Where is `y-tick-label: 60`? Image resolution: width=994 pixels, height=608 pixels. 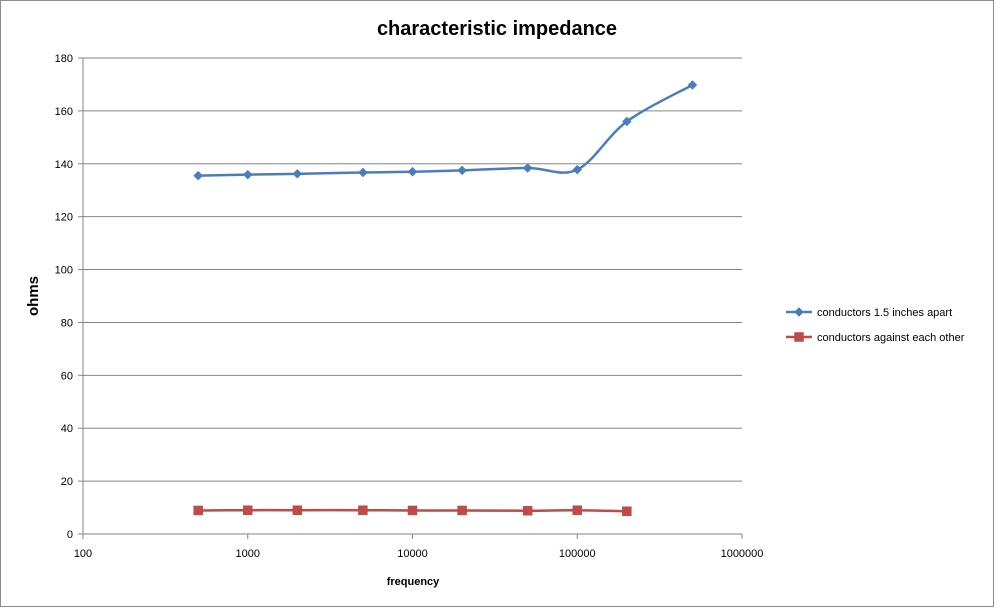 y-tick-label: 60 is located at coordinates (67, 376).